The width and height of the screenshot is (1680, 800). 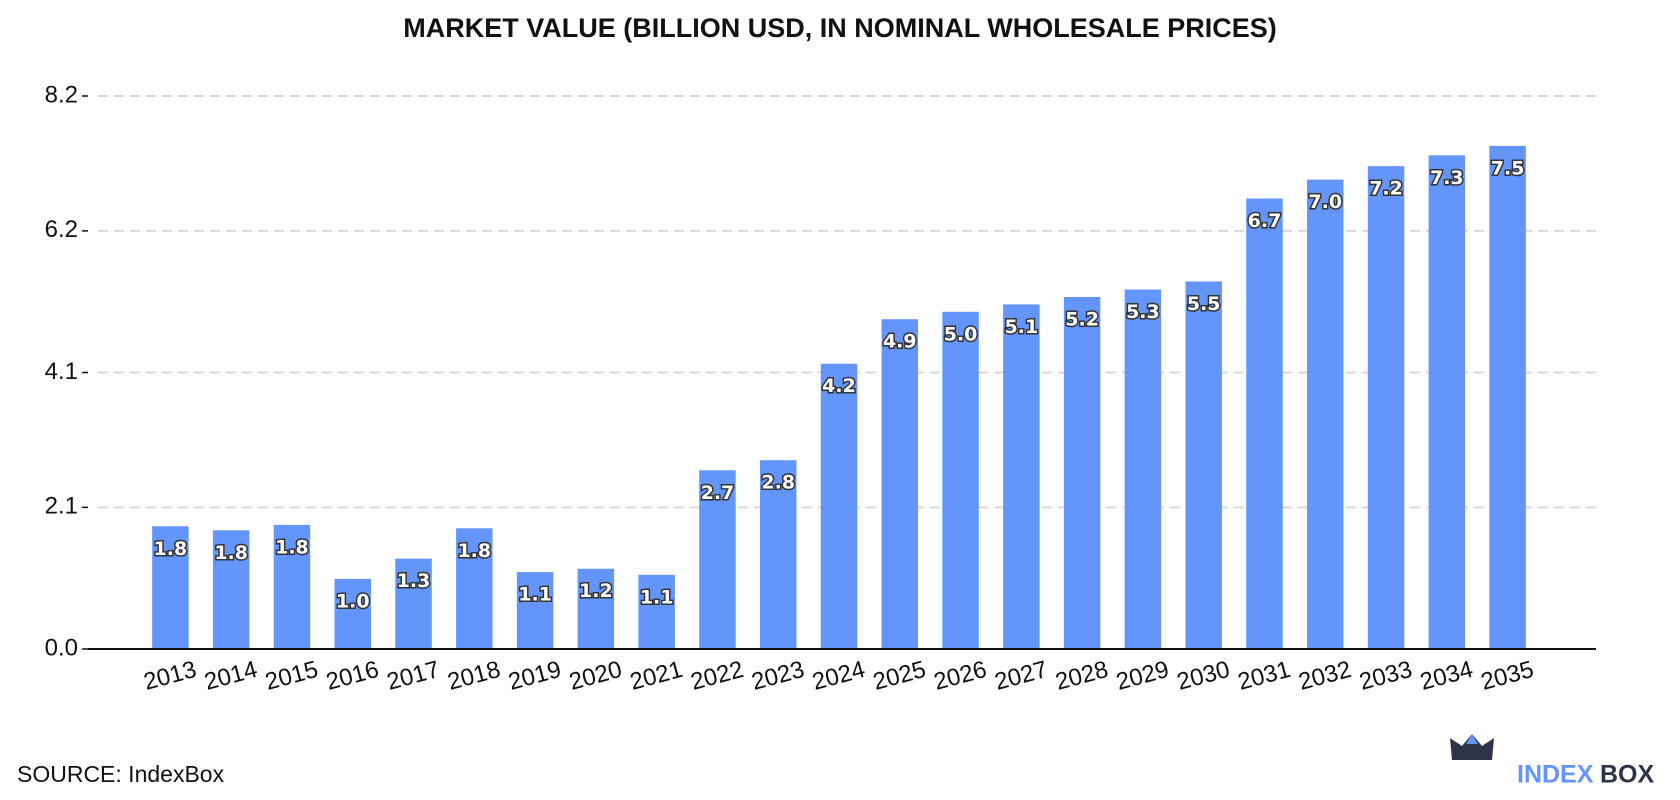 What do you see at coordinates (1325, 202) in the screenshot?
I see `value-label: 7.0` at bounding box center [1325, 202].